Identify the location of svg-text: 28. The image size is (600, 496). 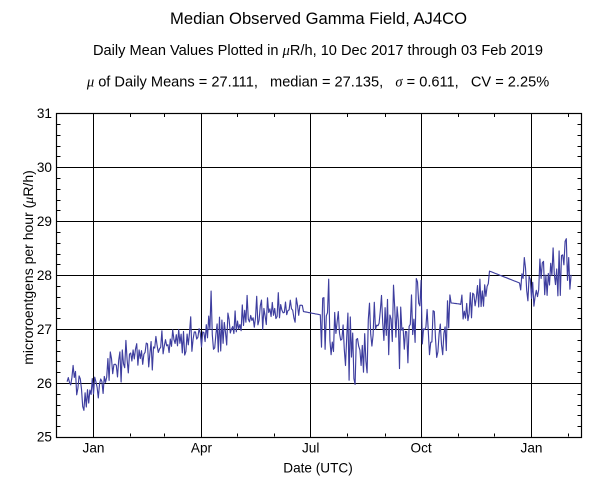
(44, 275).